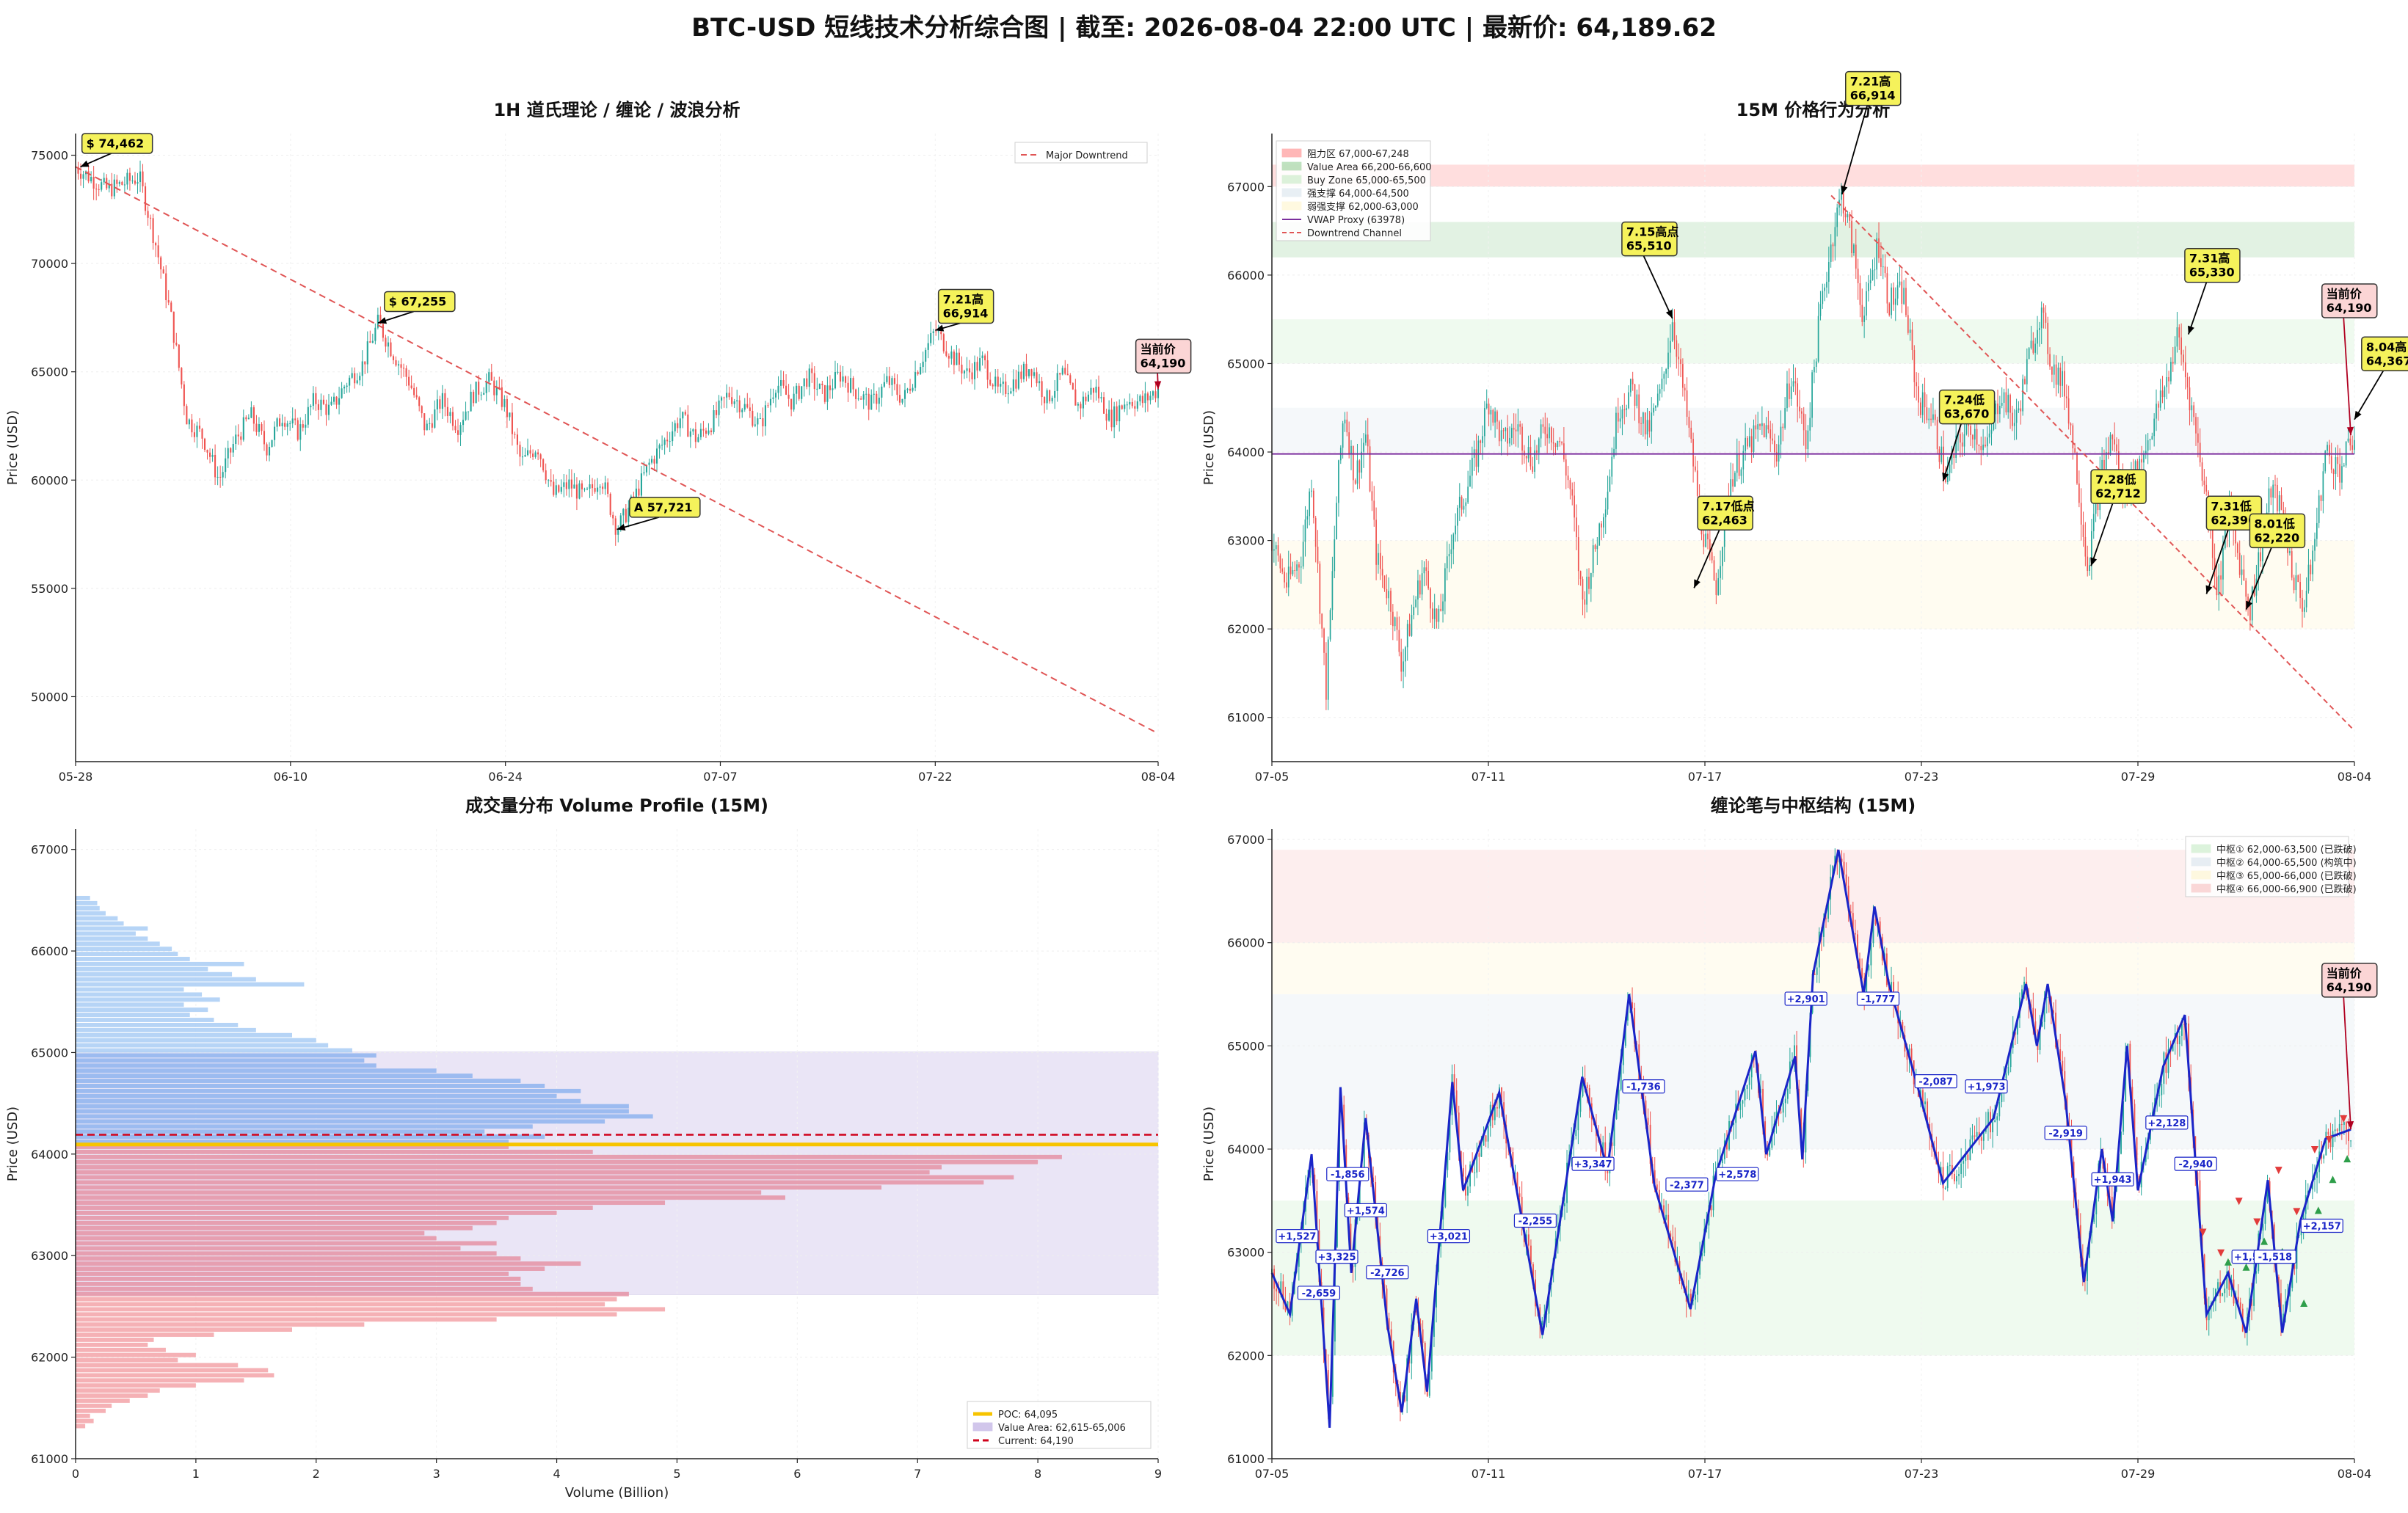  What do you see at coordinates (1319, 1293) in the screenshot?
I see `stroke-label: -2,659` at bounding box center [1319, 1293].